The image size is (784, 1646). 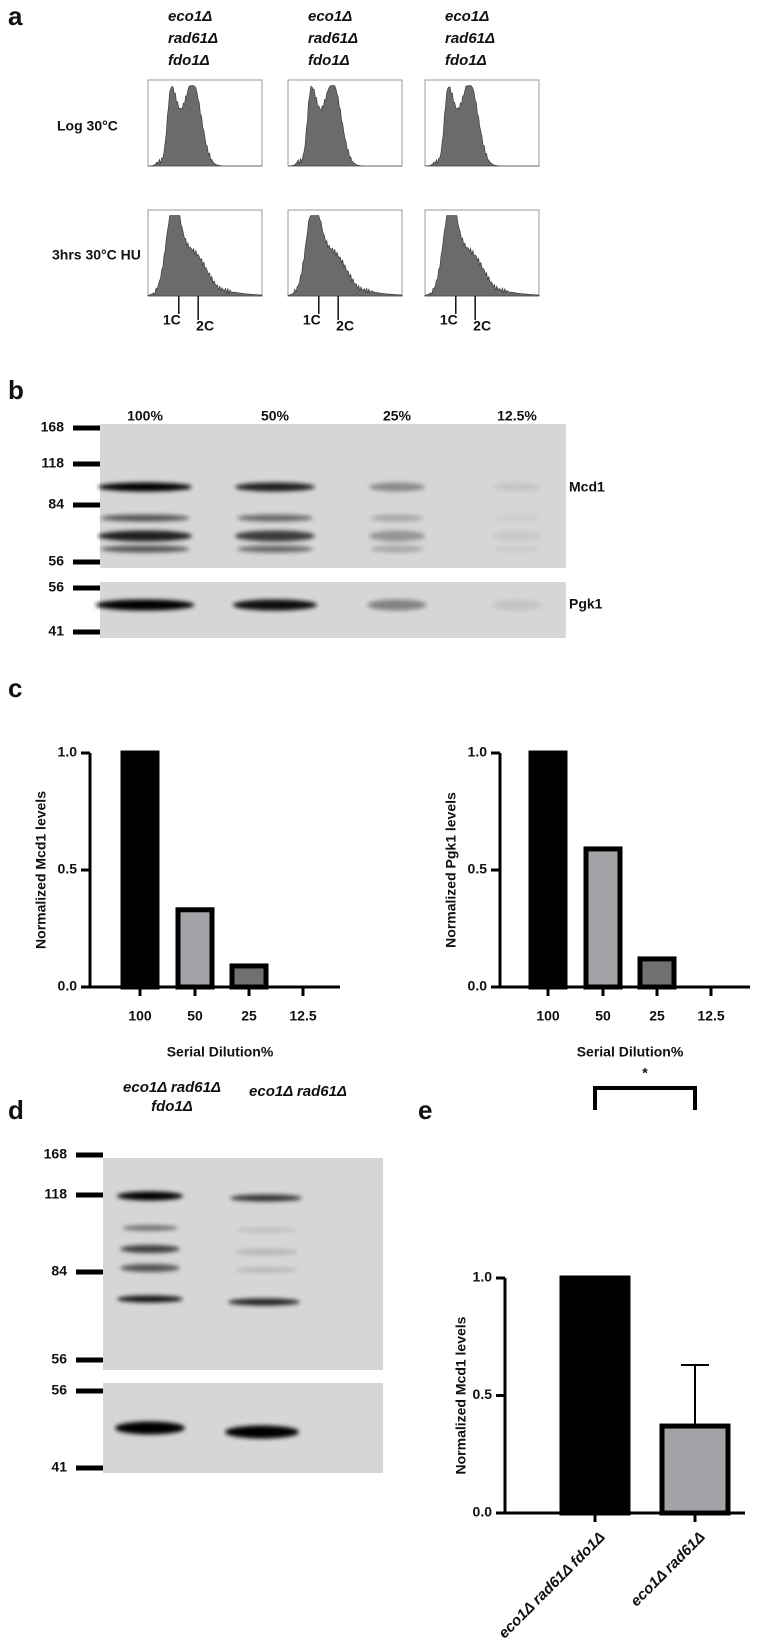 What do you see at coordinates (645, 1098) in the screenshot?
I see `significance-bracket` at bounding box center [645, 1098].